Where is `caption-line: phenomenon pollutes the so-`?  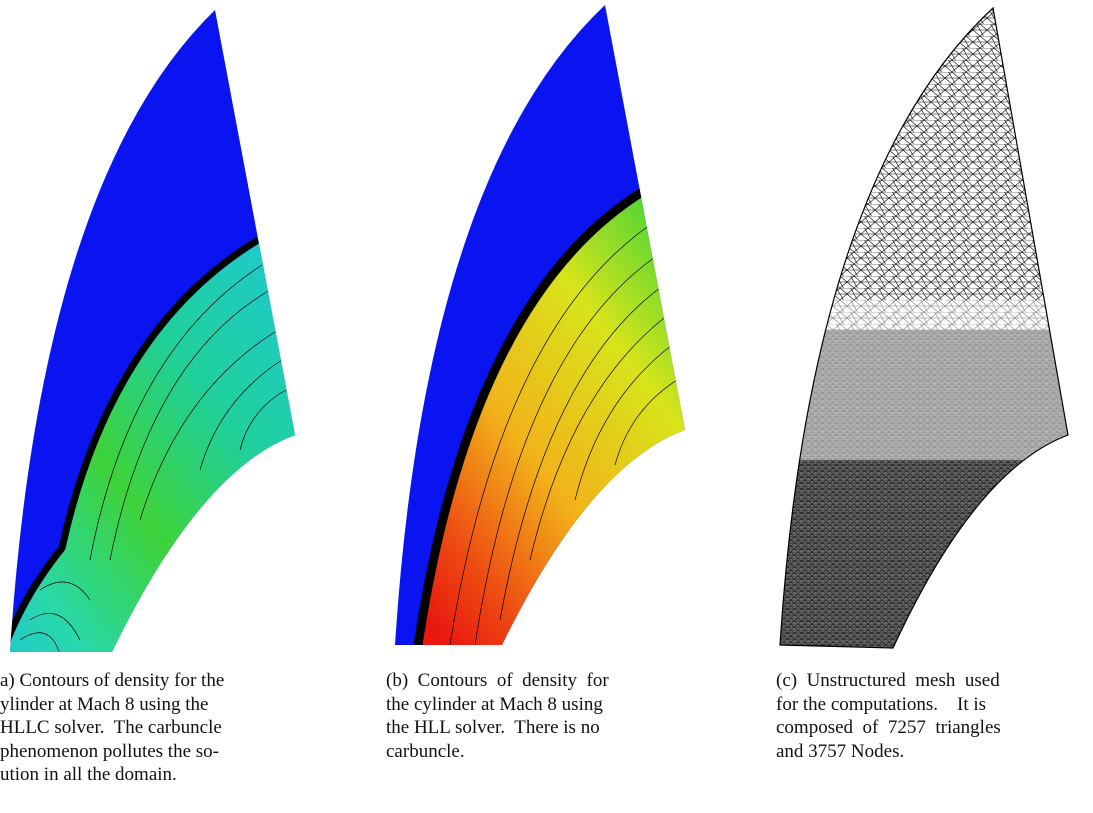 caption-line: phenomenon pollutes the so- is located at coordinates (109, 751).